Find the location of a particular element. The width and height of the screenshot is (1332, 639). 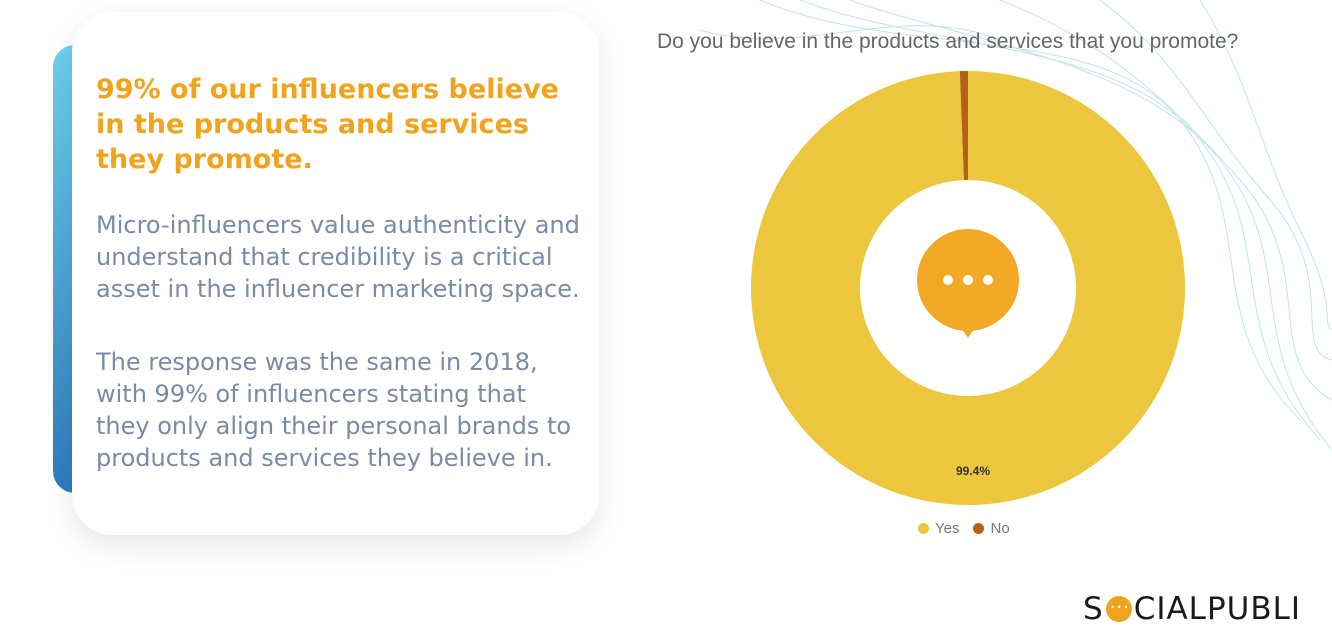

legend-item-yes: Yes is located at coordinates (938, 528).